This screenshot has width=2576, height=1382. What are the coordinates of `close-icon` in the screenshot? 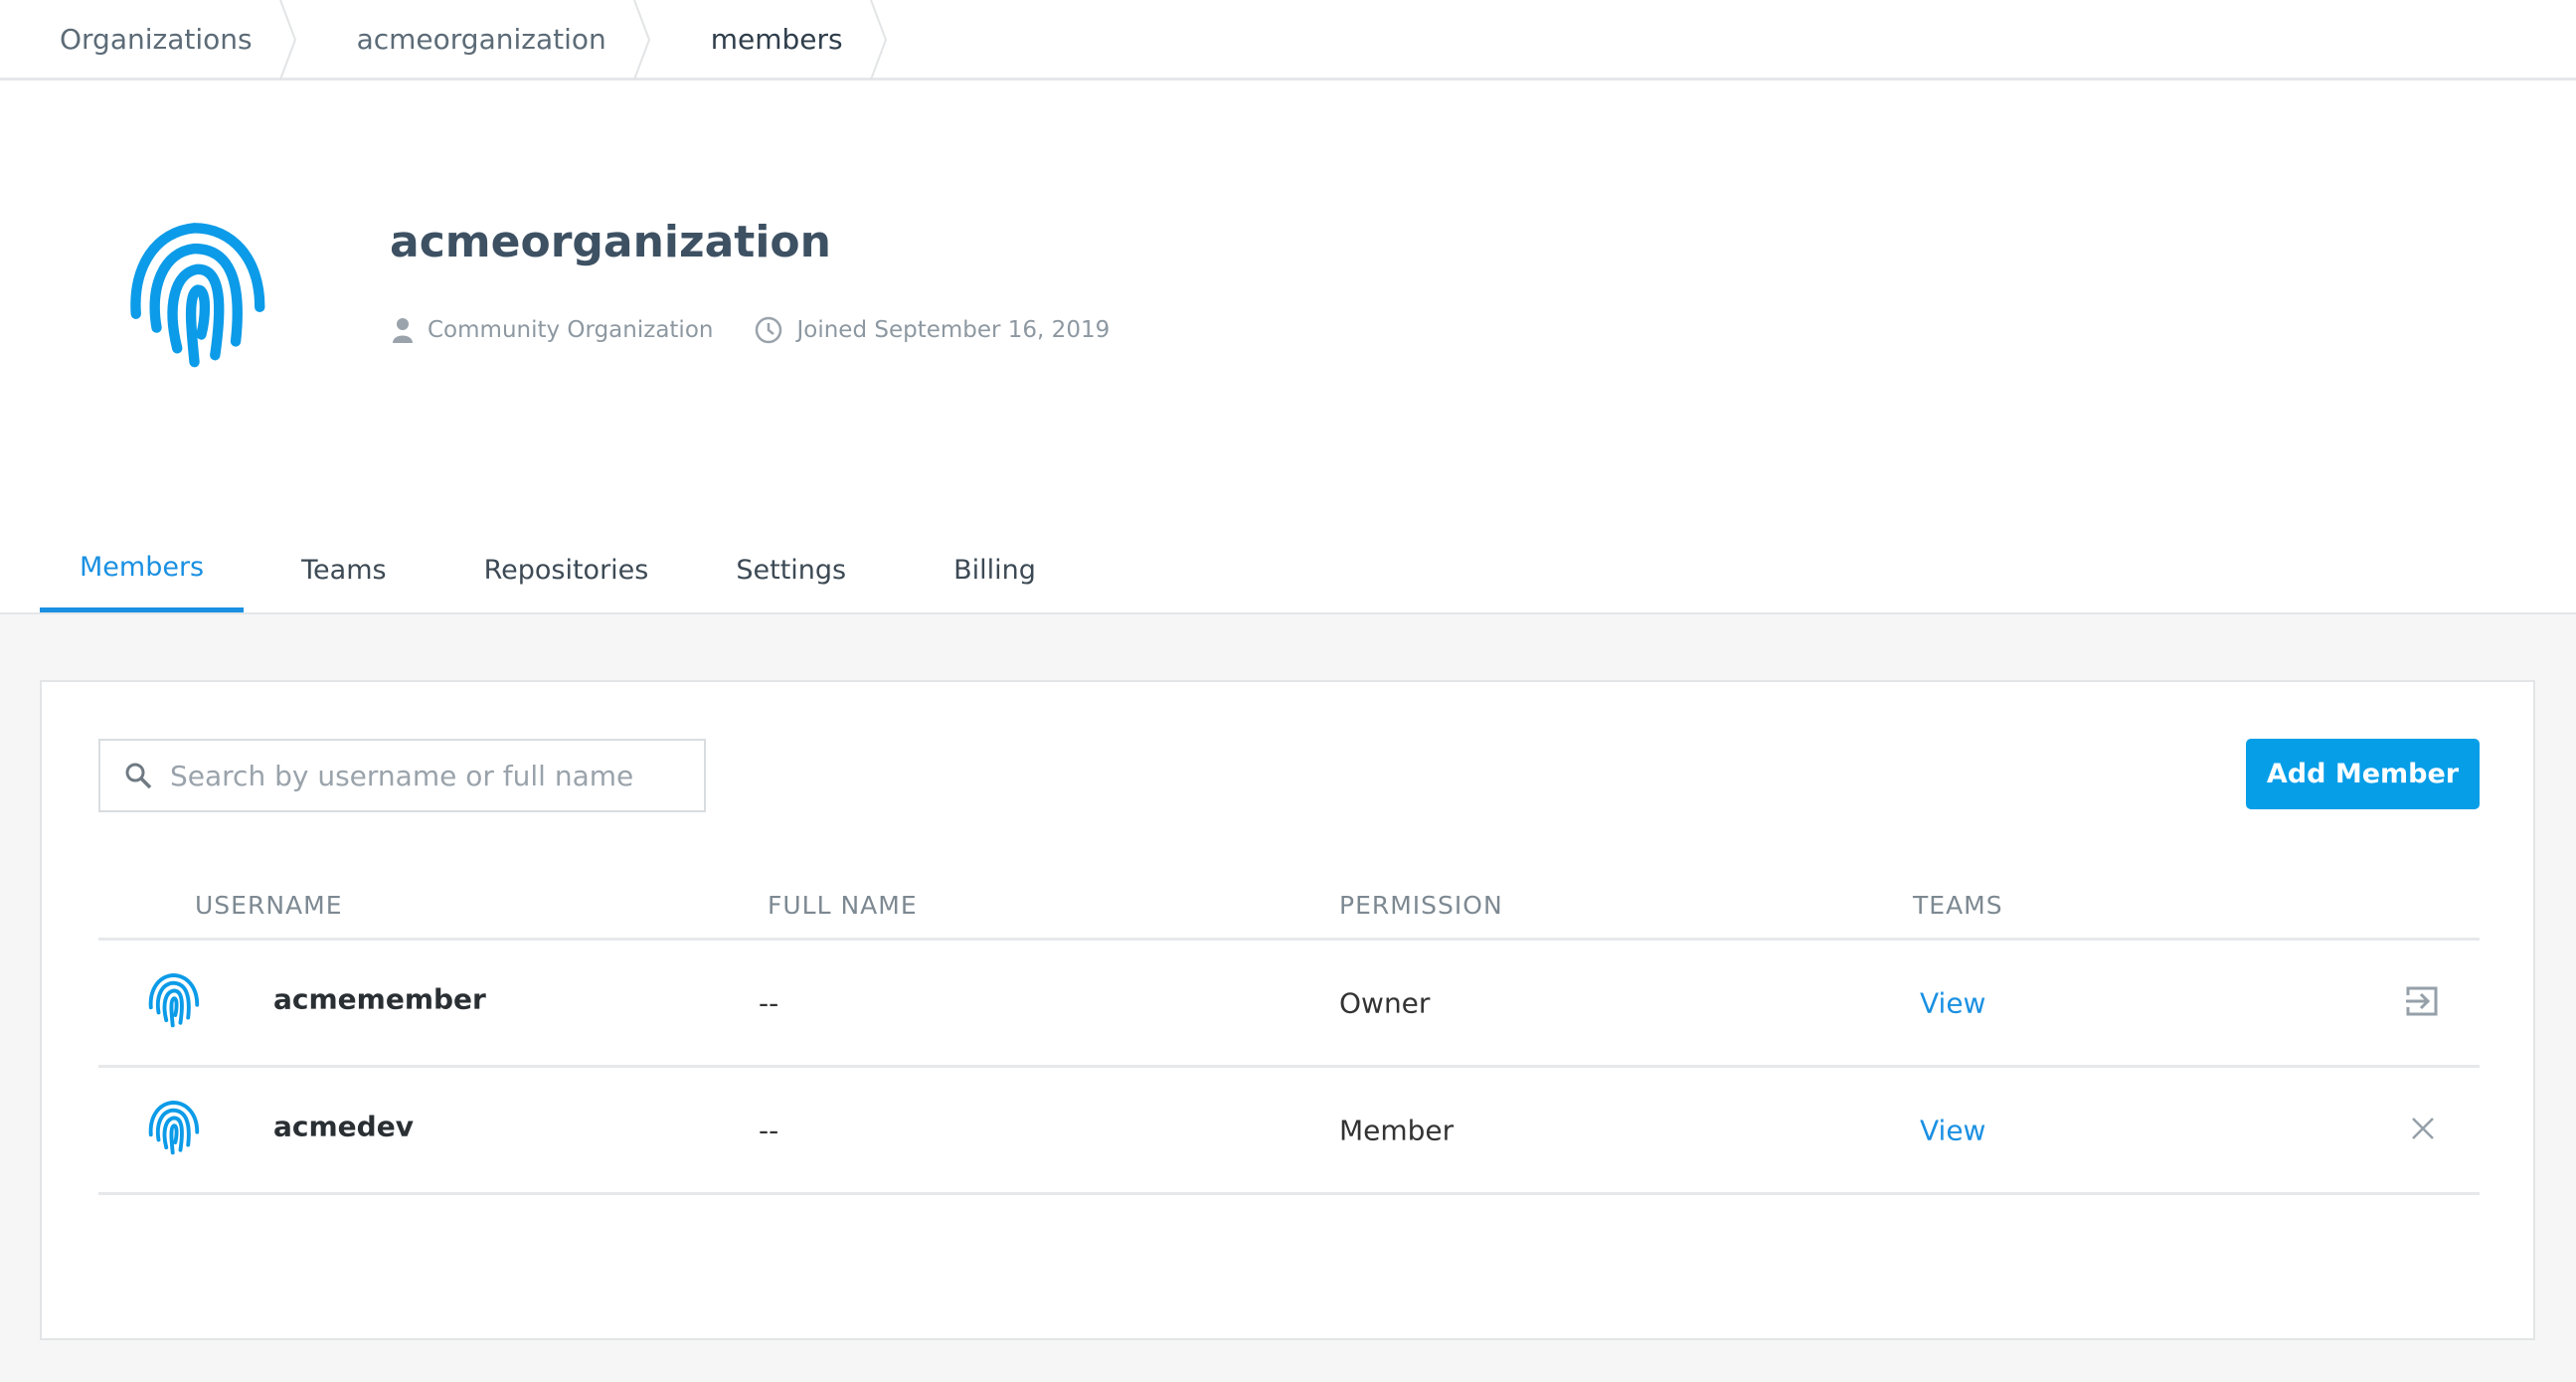 It's located at (2423, 1130).